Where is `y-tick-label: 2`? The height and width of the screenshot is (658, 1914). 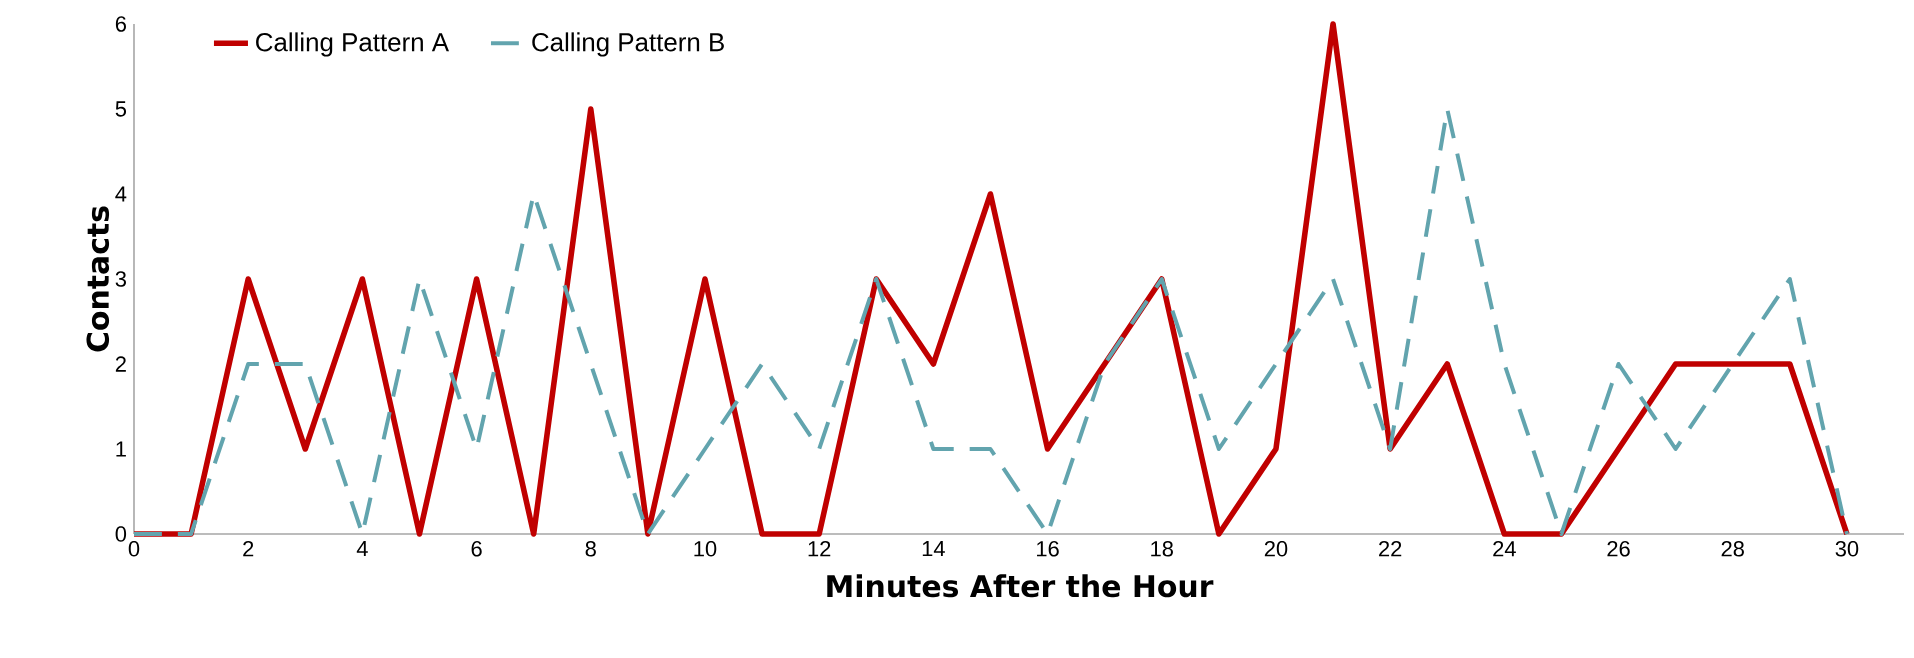
y-tick-label: 2 is located at coordinates (120, 364).